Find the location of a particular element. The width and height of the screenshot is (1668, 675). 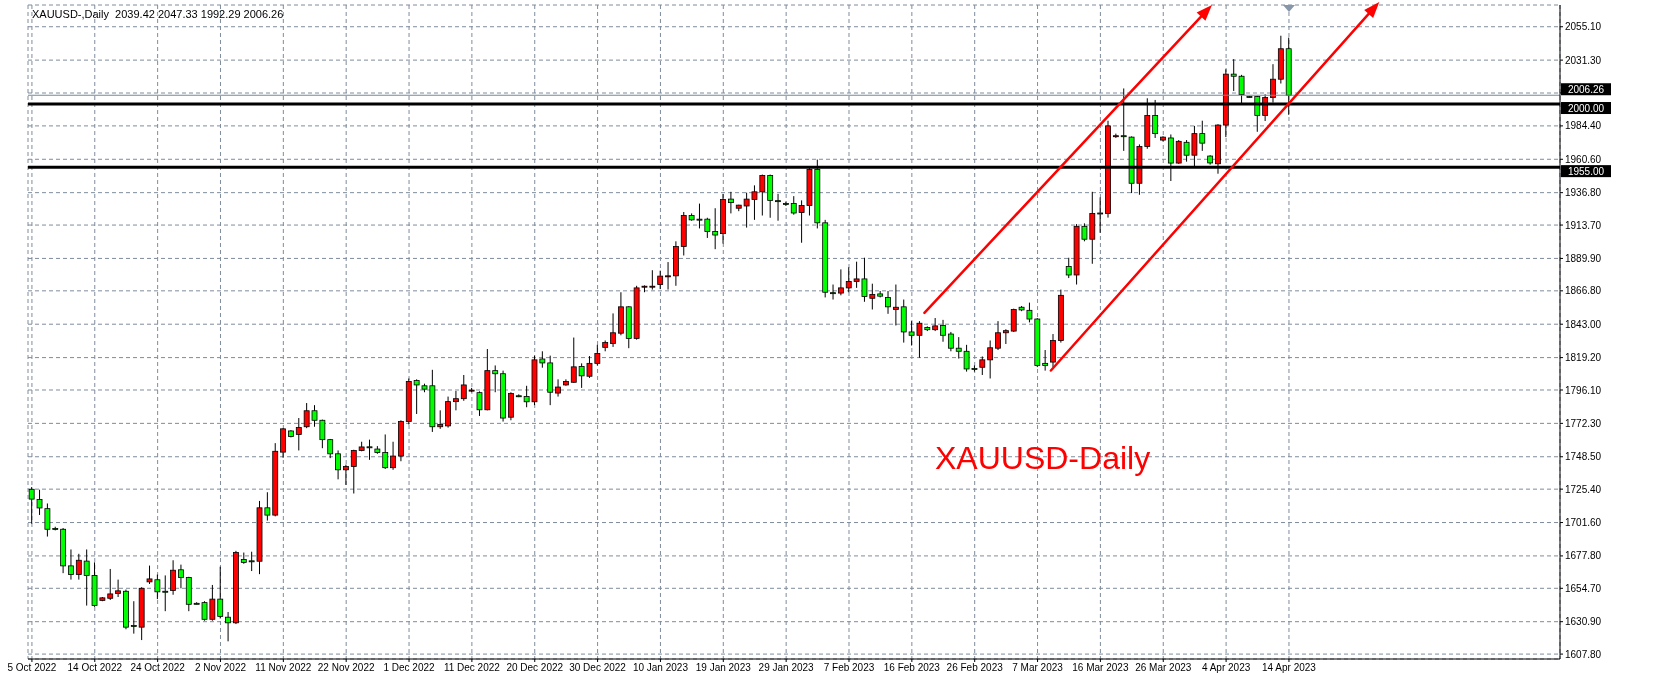

x-tick-label: 29 Jan 2023 is located at coordinates (786, 668).